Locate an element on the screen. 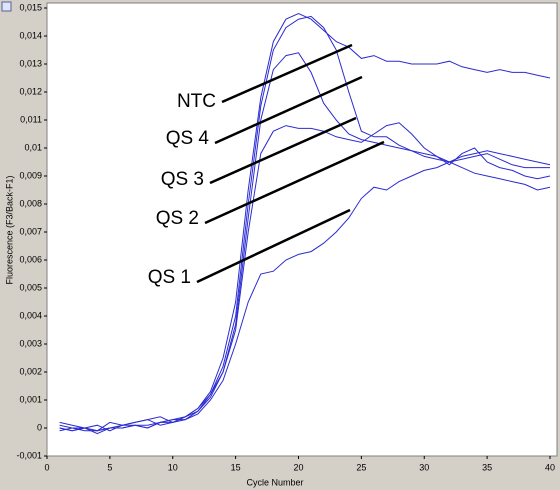 Image resolution: width=560 pixels, height=490 pixels. annotation: QS 2 is located at coordinates (177, 218).